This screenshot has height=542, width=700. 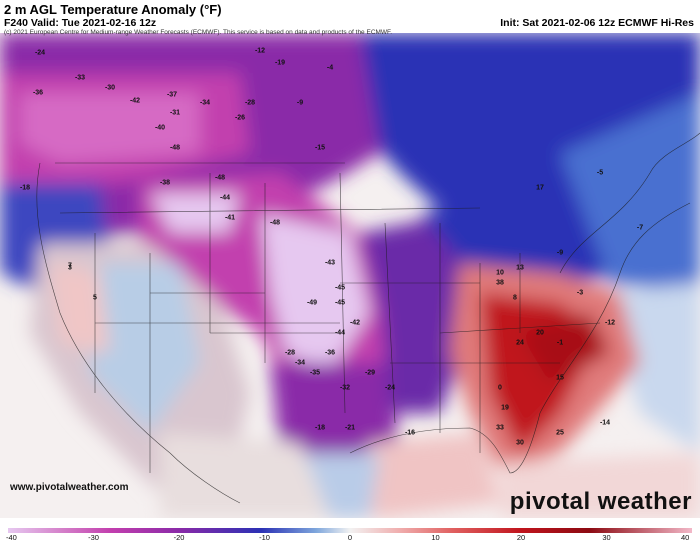 I want to click on anomaly-value: -49, so click(x=312, y=303).